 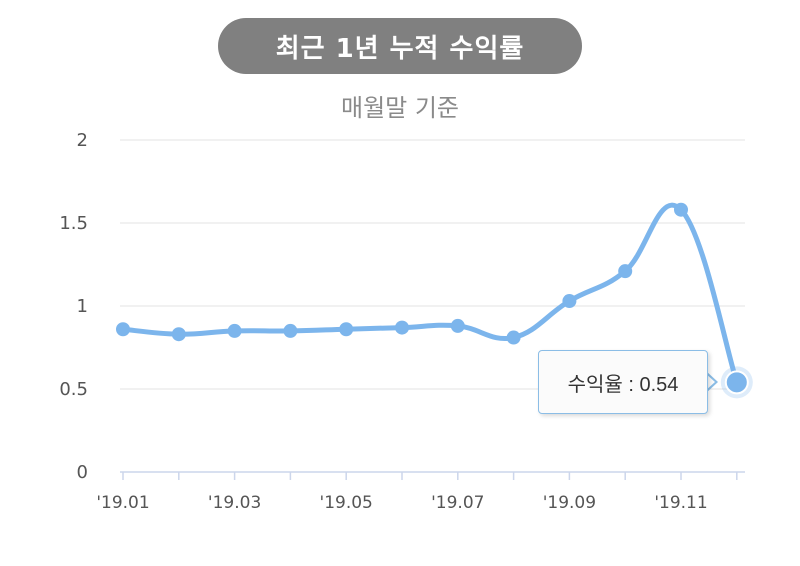 I want to click on y-tick-label-0: 0, so click(x=82, y=472).